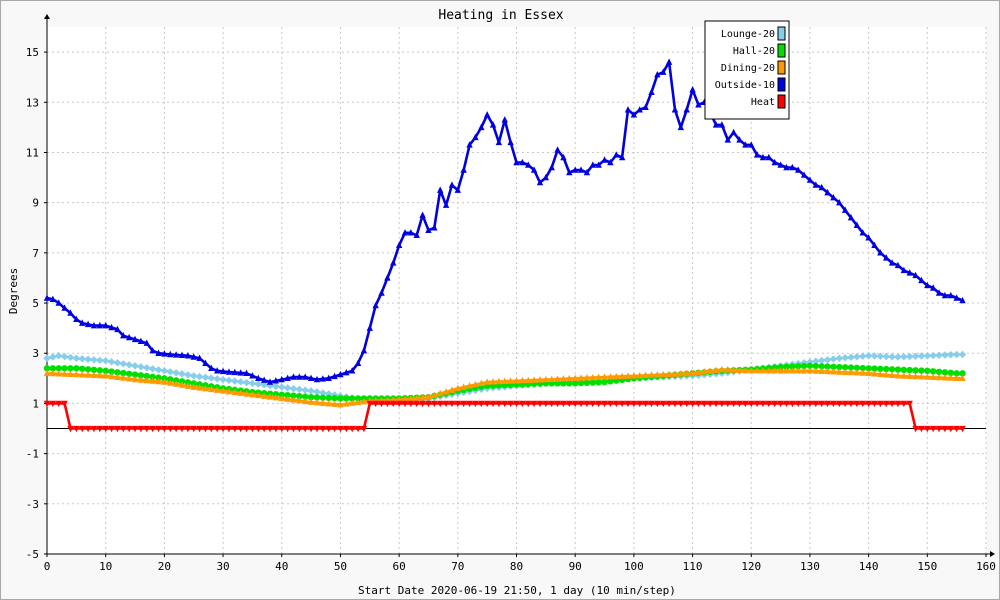 This screenshot has height=600, width=1000. Describe the element at coordinates (754, 51) in the screenshot. I see `legend-label: Hall-20` at that location.